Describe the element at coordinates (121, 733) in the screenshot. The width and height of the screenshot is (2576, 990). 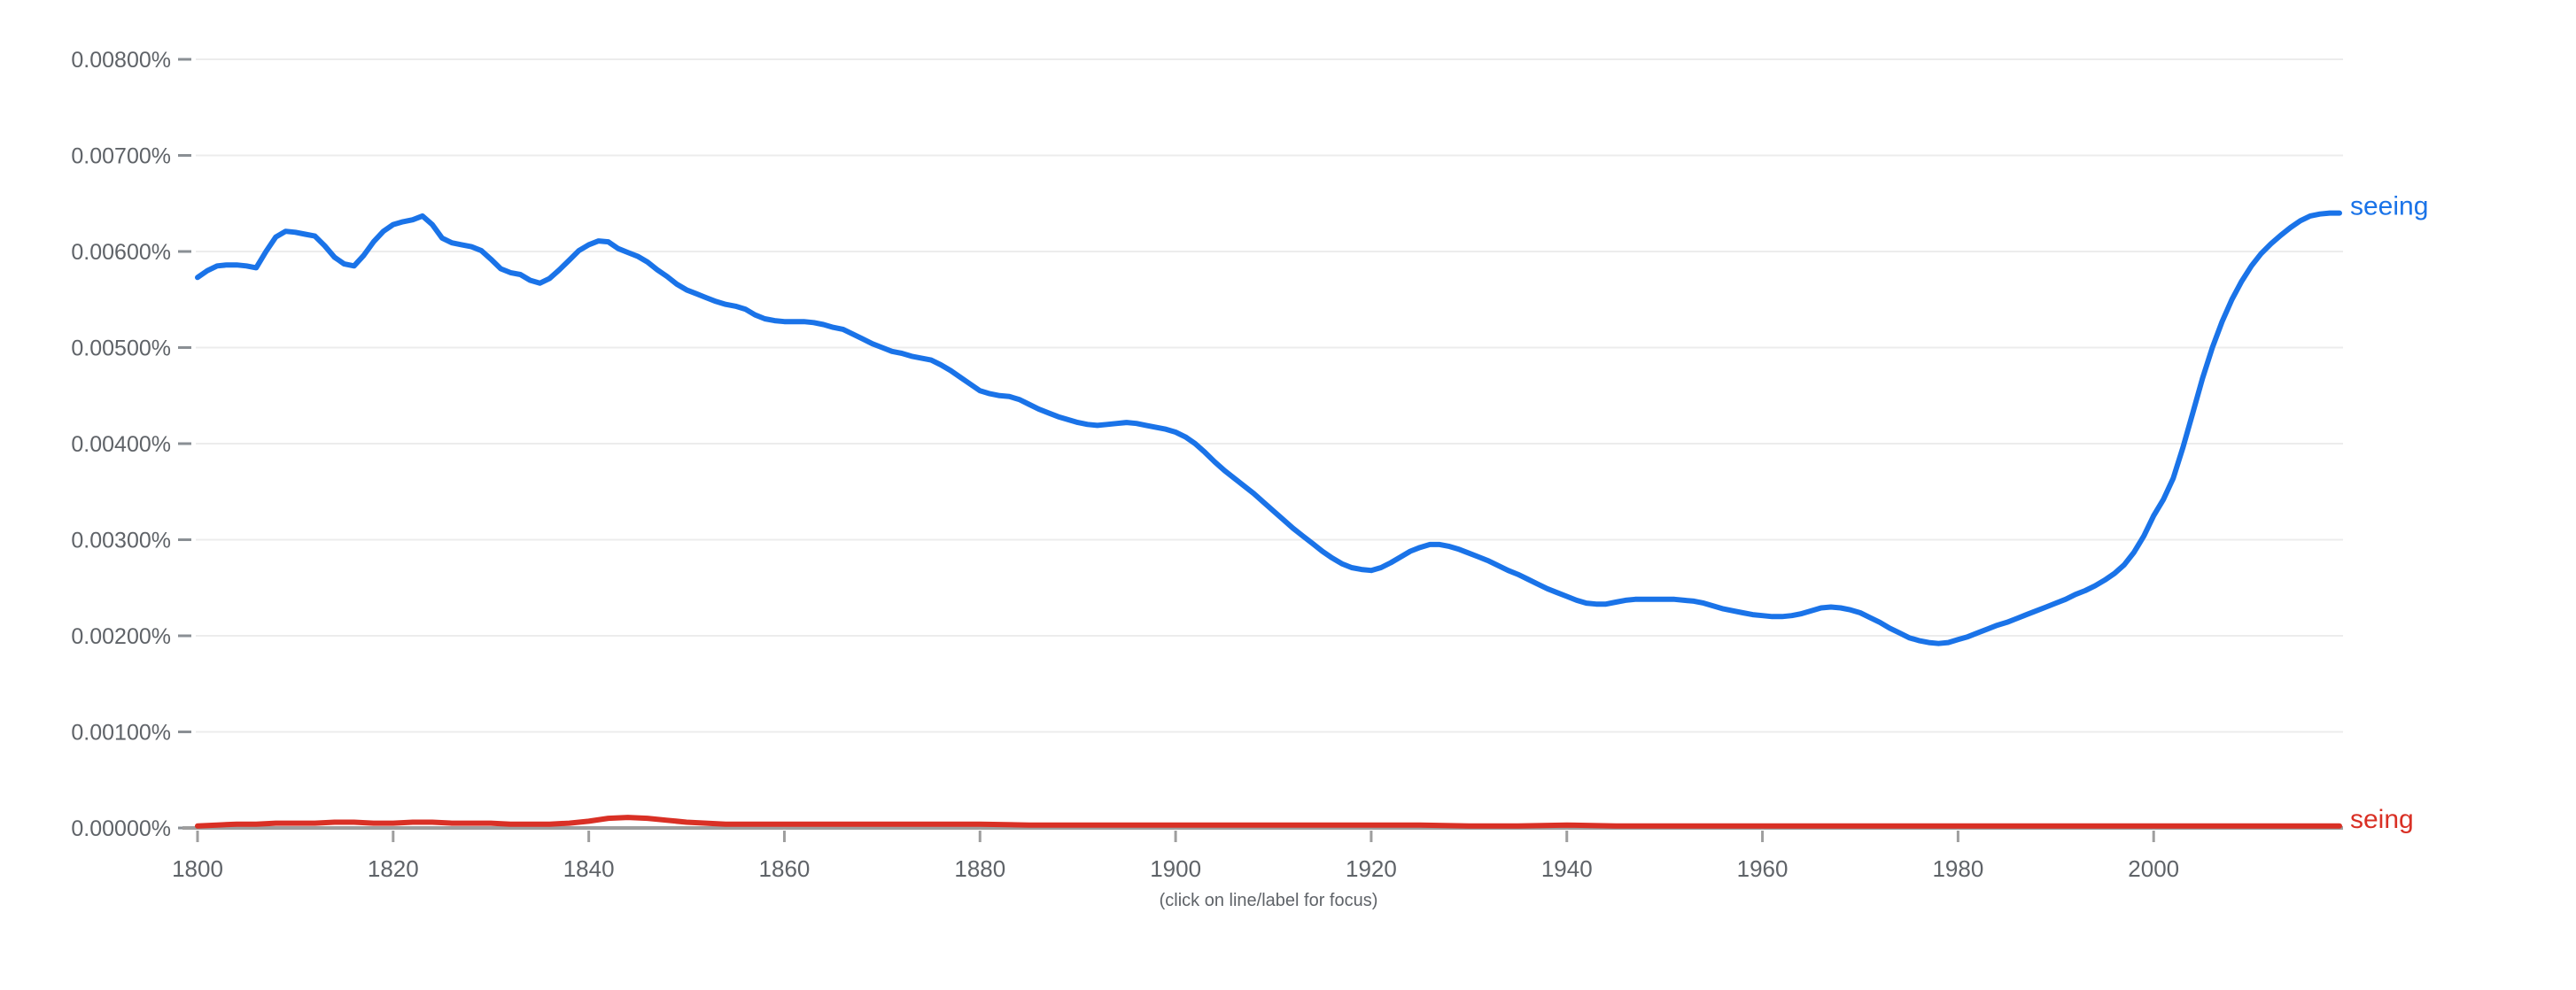
I see `y-axis-label: 0.00100%` at that location.